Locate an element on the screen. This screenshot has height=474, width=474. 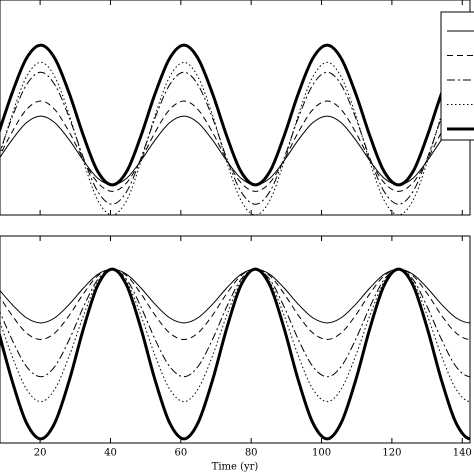
legend-box is located at coordinates (457, 76).